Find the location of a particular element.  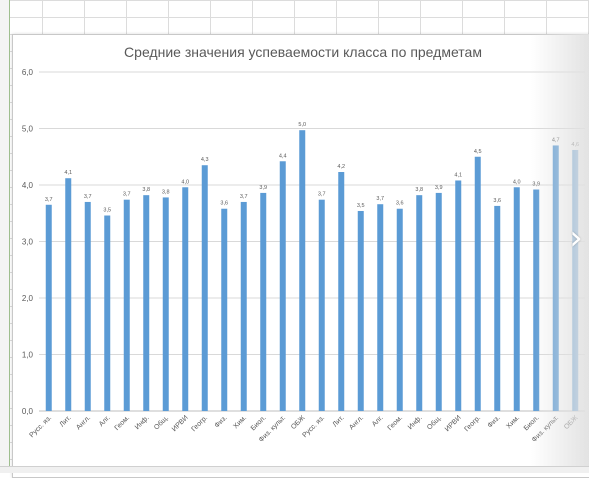

data-label: 4,3 is located at coordinates (205, 160).